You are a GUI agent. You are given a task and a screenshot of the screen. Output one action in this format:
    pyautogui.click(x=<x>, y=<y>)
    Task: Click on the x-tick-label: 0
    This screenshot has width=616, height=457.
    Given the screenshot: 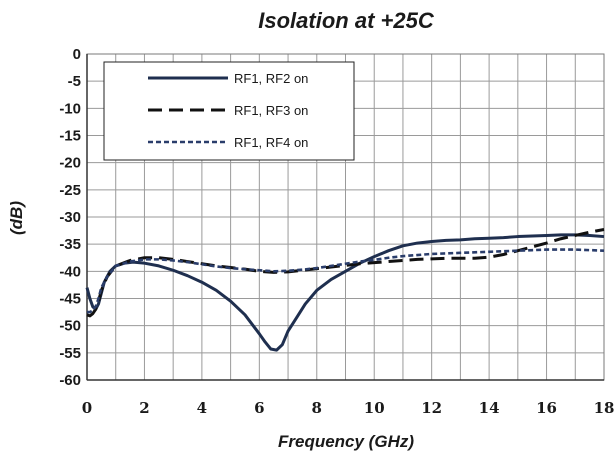 What is the action you would take?
    pyautogui.click(x=87, y=408)
    